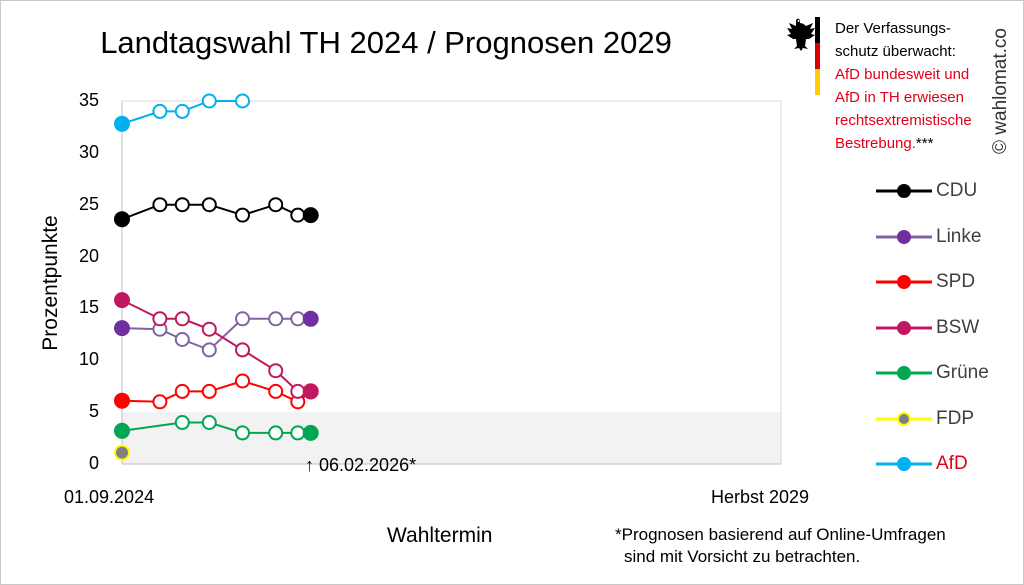 The image size is (1024, 585). I want to click on legend-swatch-cdu, so click(904, 191).